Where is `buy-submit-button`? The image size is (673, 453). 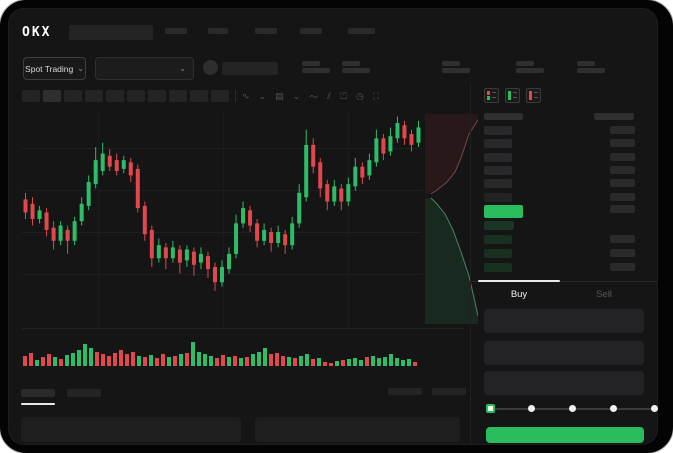 buy-submit-button is located at coordinates (565, 435).